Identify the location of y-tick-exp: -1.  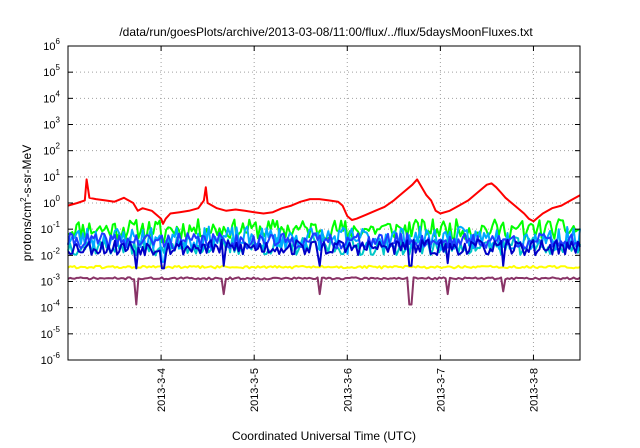
(57, 224).